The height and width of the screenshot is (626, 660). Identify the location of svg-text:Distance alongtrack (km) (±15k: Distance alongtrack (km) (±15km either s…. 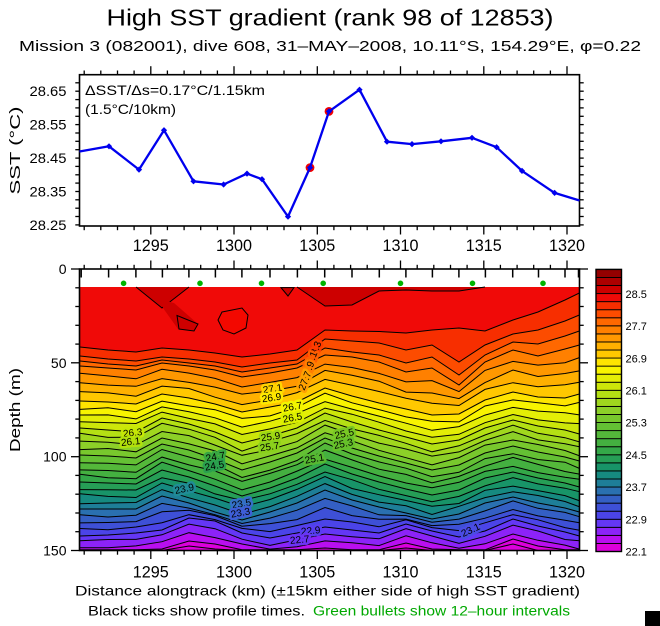
(327, 591).